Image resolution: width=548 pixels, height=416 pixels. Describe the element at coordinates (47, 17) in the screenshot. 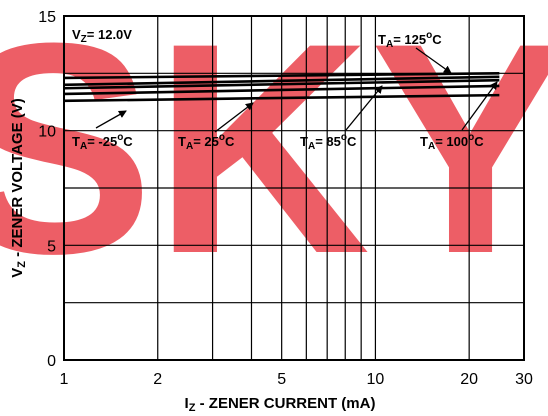

I see `y-tick-label-3: 15` at that location.